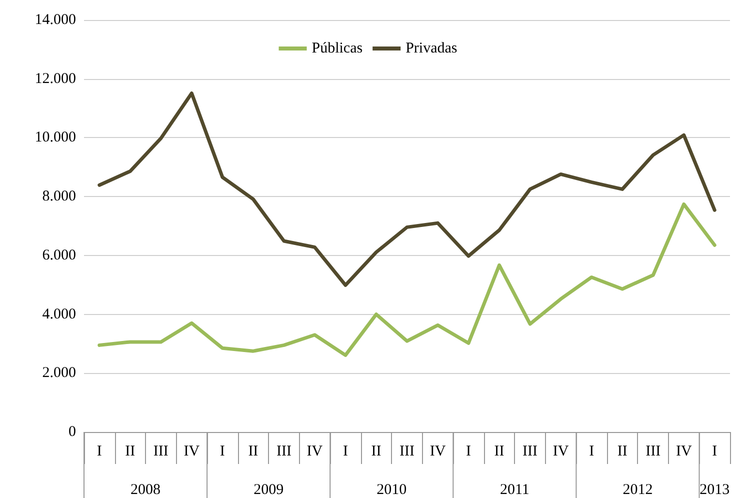 This screenshot has height=498, width=736. What do you see at coordinates (269, 490) in the screenshot?
I see `text: 2009` at bounding box center [269, 490].